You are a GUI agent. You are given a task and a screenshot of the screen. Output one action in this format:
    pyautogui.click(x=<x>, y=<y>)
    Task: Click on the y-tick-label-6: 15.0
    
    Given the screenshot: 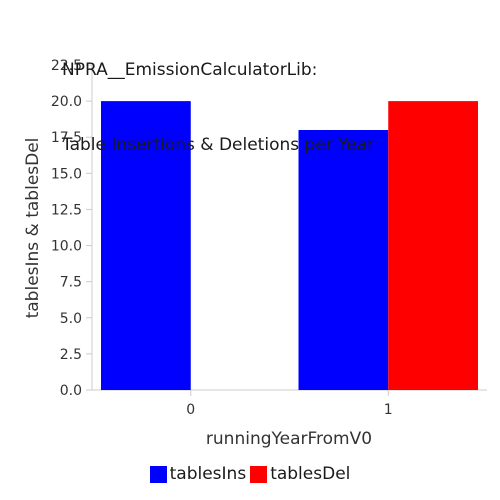 What is the action you would take?
    pyautogui.click(x=66, y=174)
    